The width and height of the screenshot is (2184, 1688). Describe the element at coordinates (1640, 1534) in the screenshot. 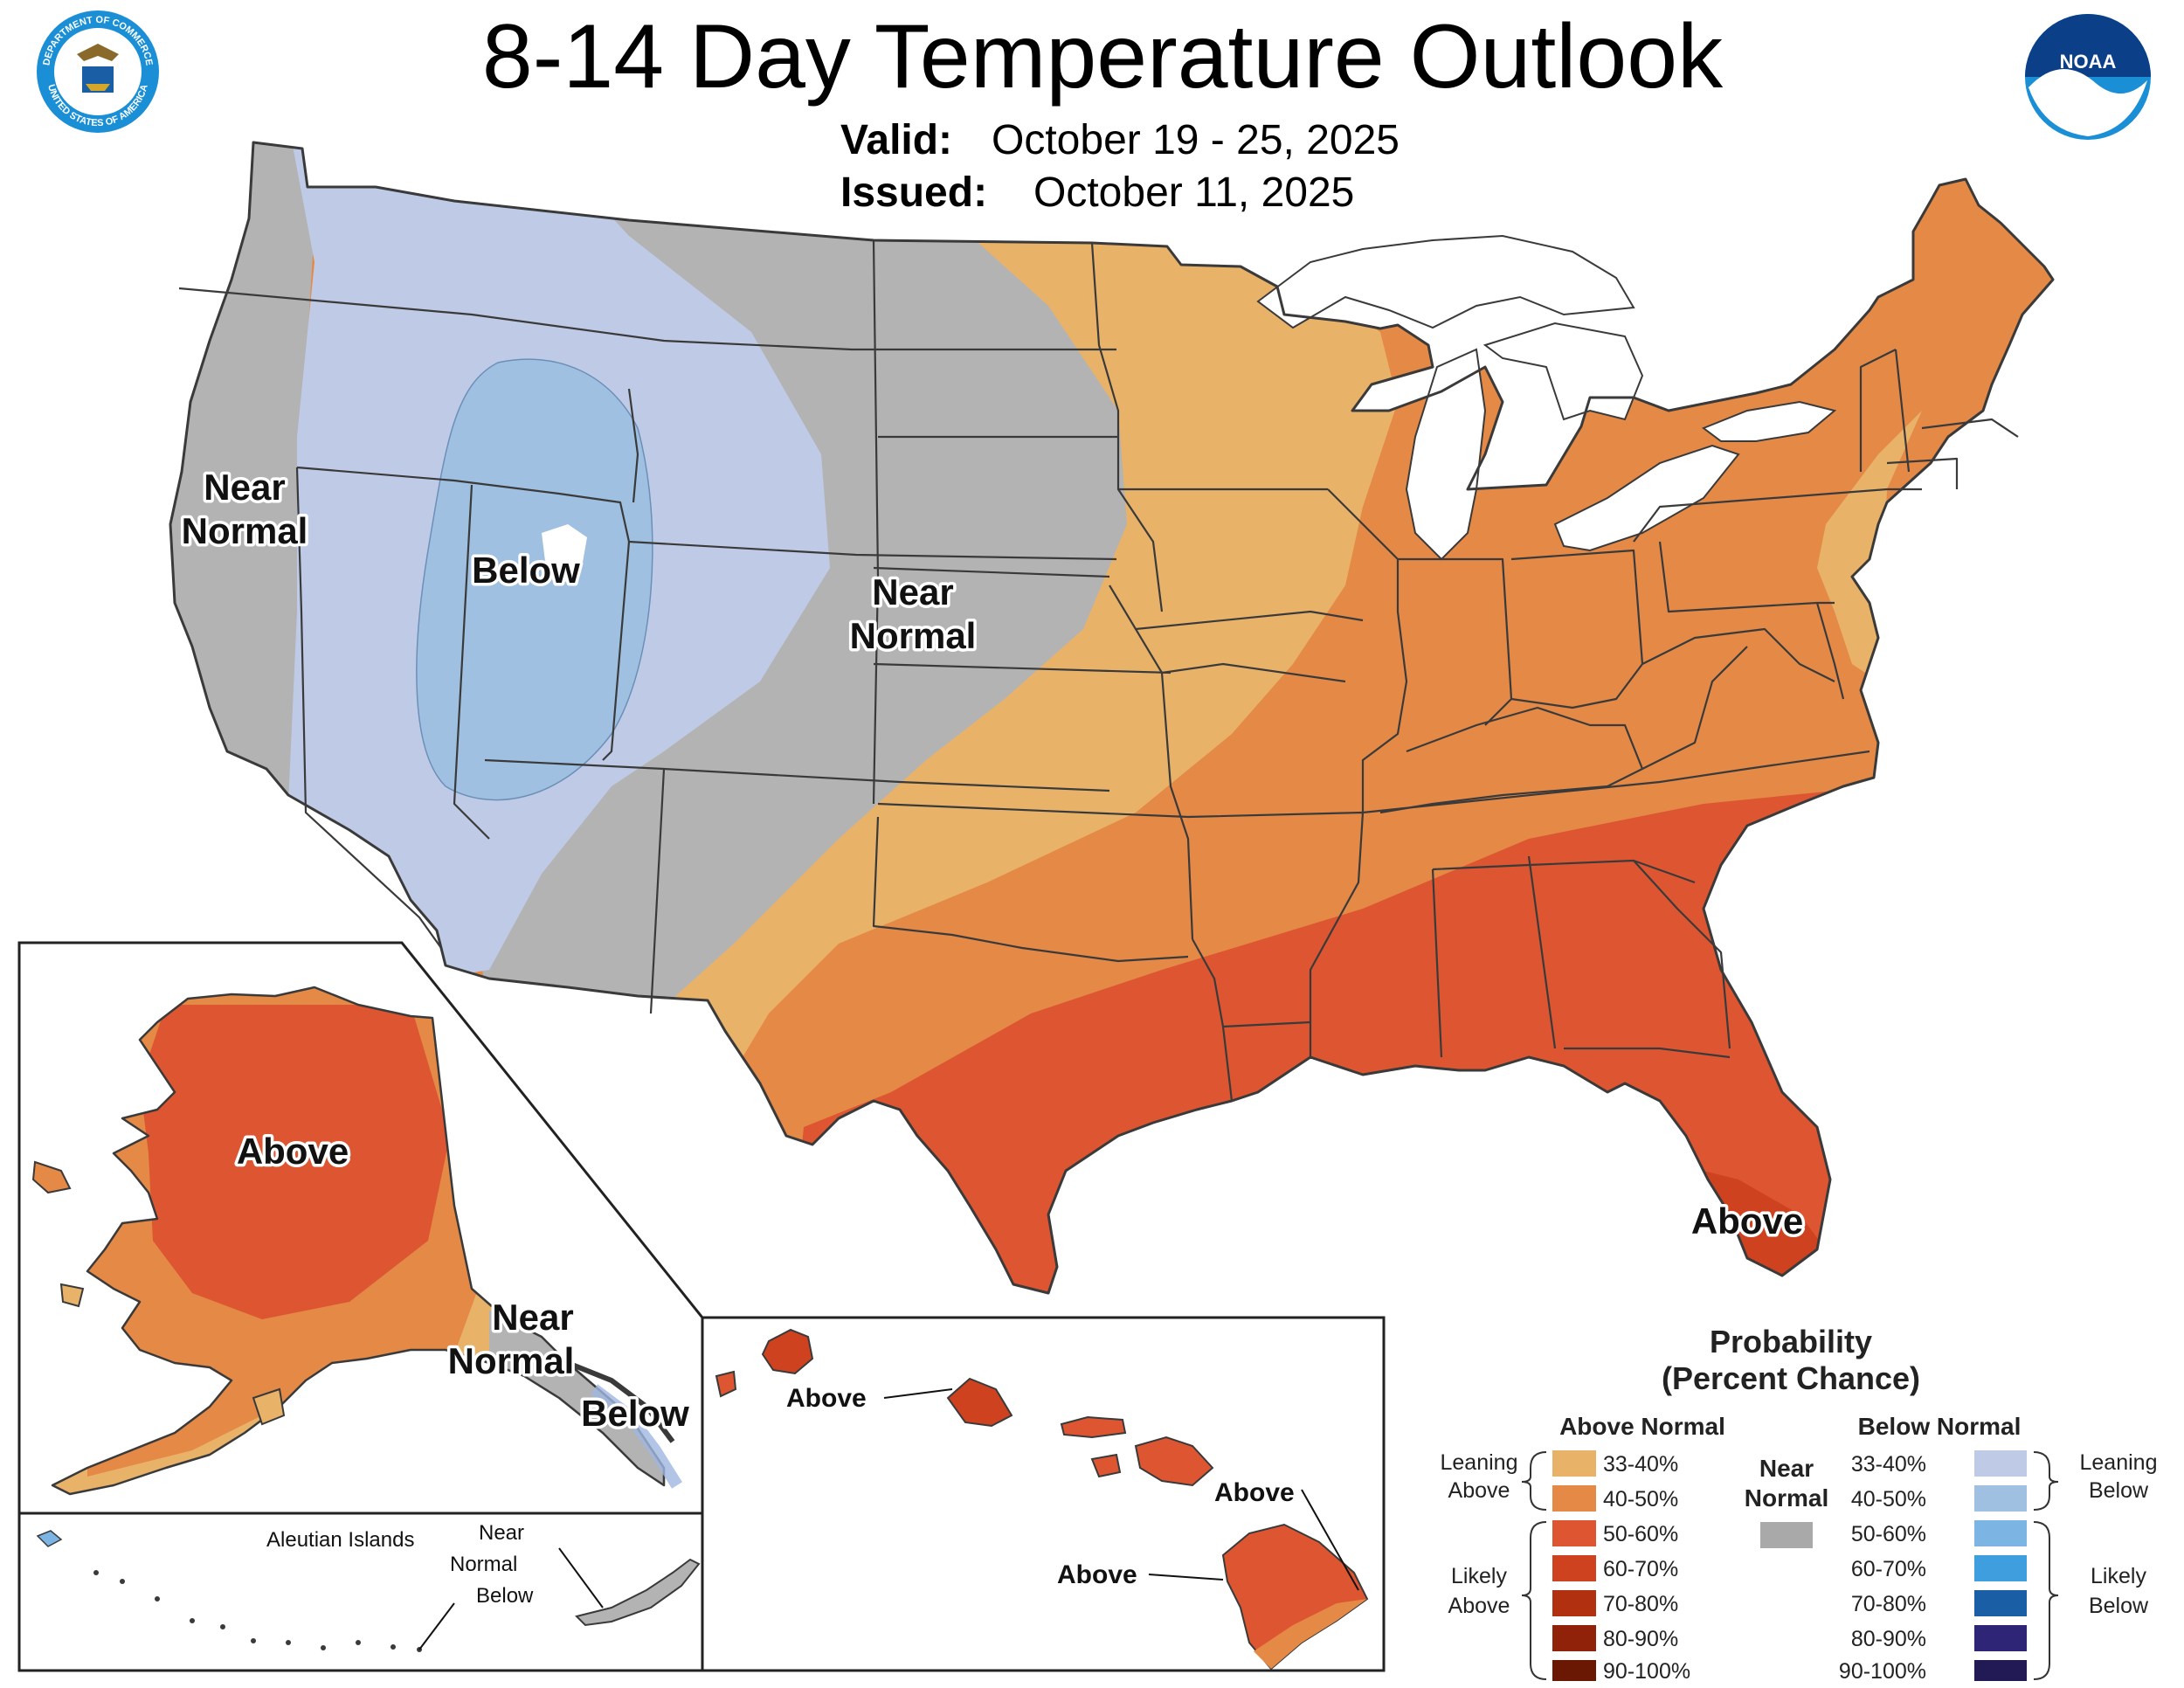

I see `legend-above-label-2: 50-60%` at that location.